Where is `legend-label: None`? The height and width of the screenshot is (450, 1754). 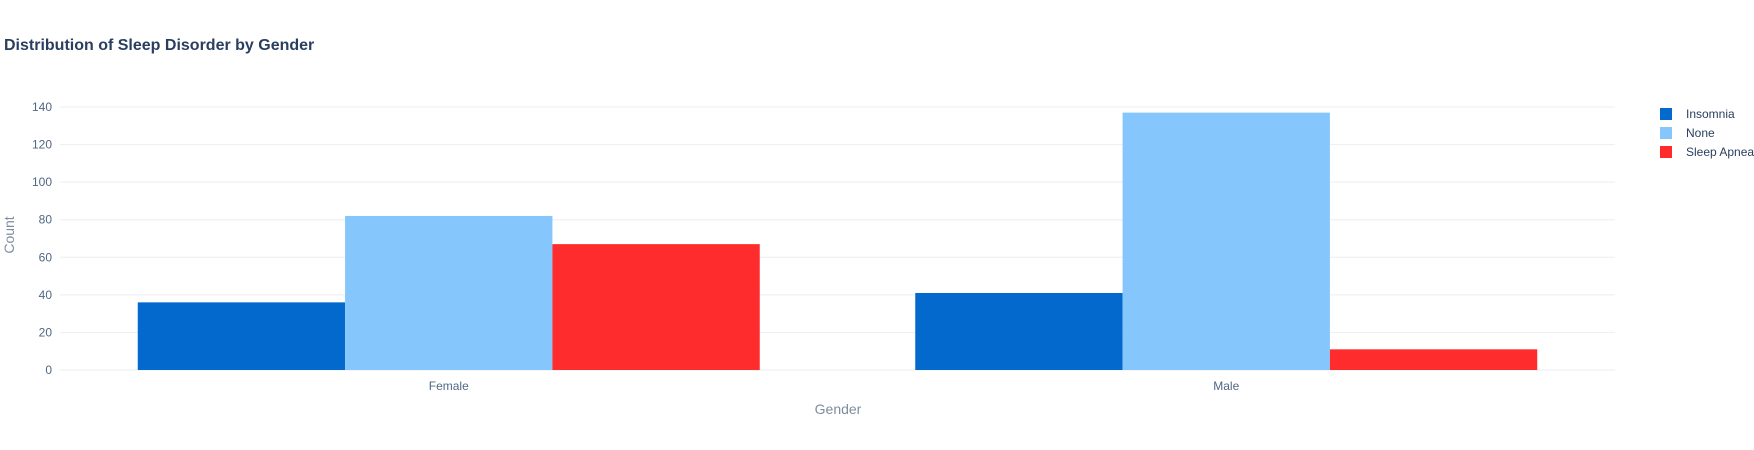
legend-label: None is located at coordinates (1700, 133).